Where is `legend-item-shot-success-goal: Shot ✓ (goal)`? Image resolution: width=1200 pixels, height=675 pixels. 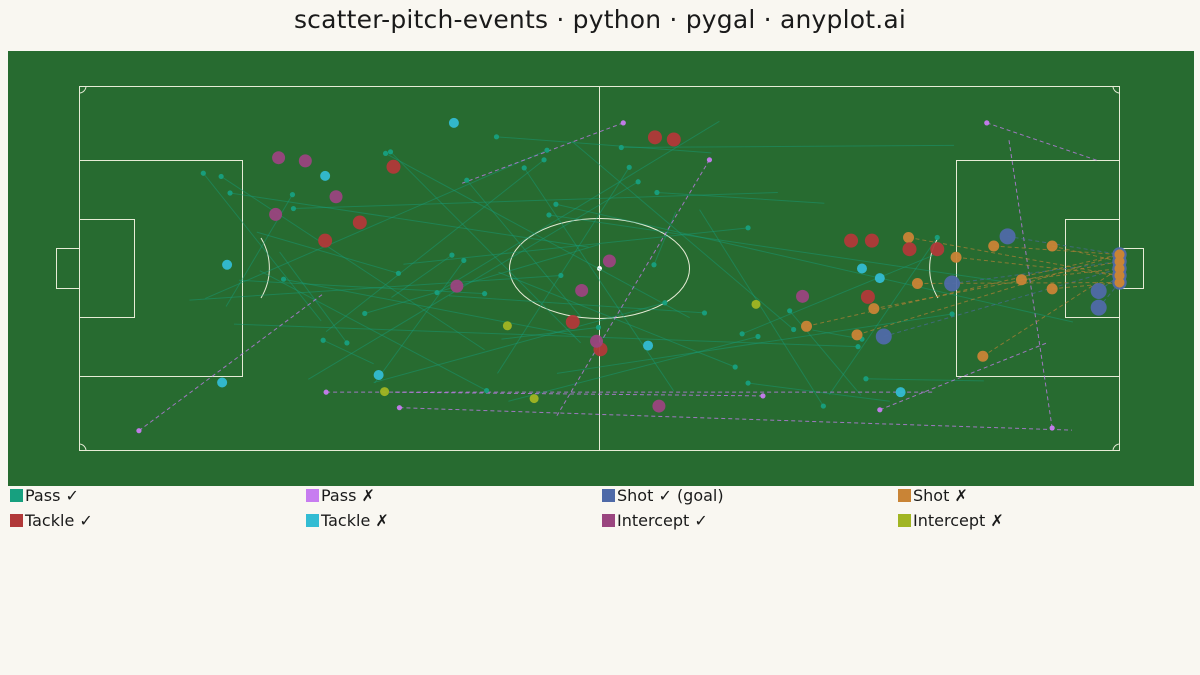
legend-item-shot-success-goal: Shot ✓ (goal) is located at coordinates (750, 495).